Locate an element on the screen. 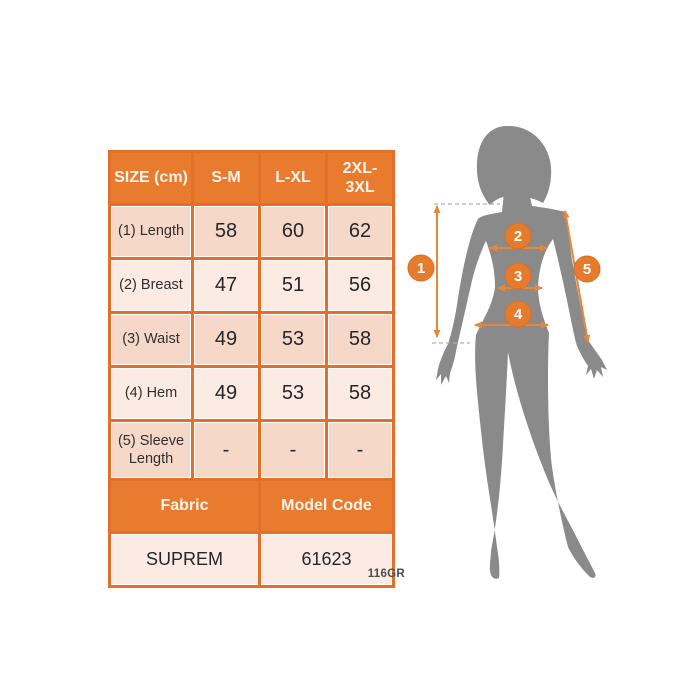 The width and height of the screenshot is (700, 700). header-2xl-3xl: 2XL-3XL is located at coordinates (360, 178).